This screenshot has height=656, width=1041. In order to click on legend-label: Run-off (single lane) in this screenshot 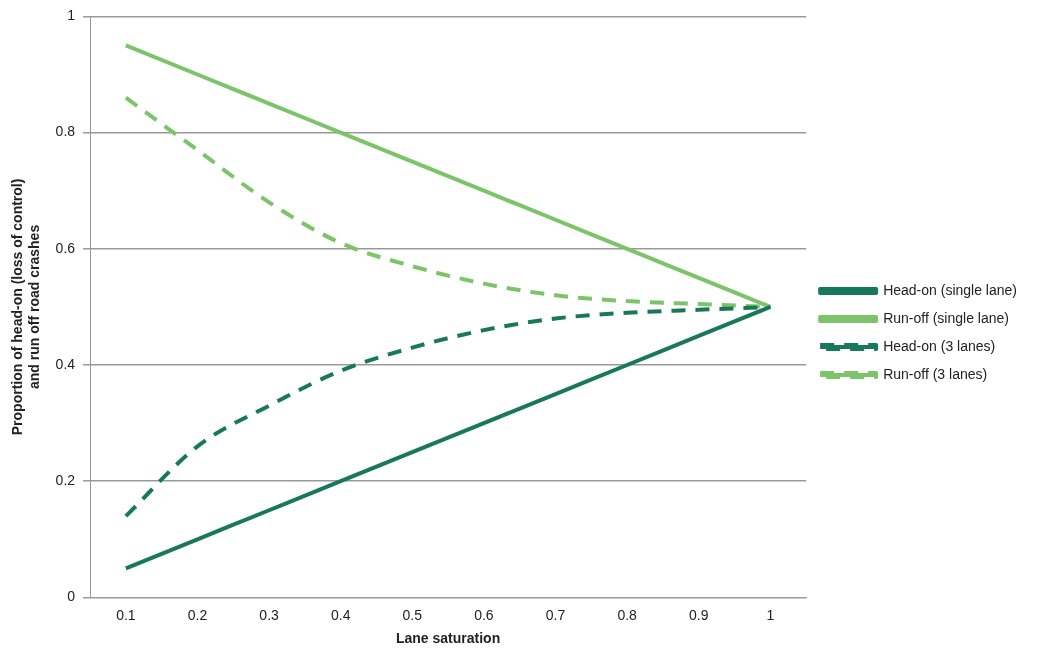, I will do `click(946, 317)`.